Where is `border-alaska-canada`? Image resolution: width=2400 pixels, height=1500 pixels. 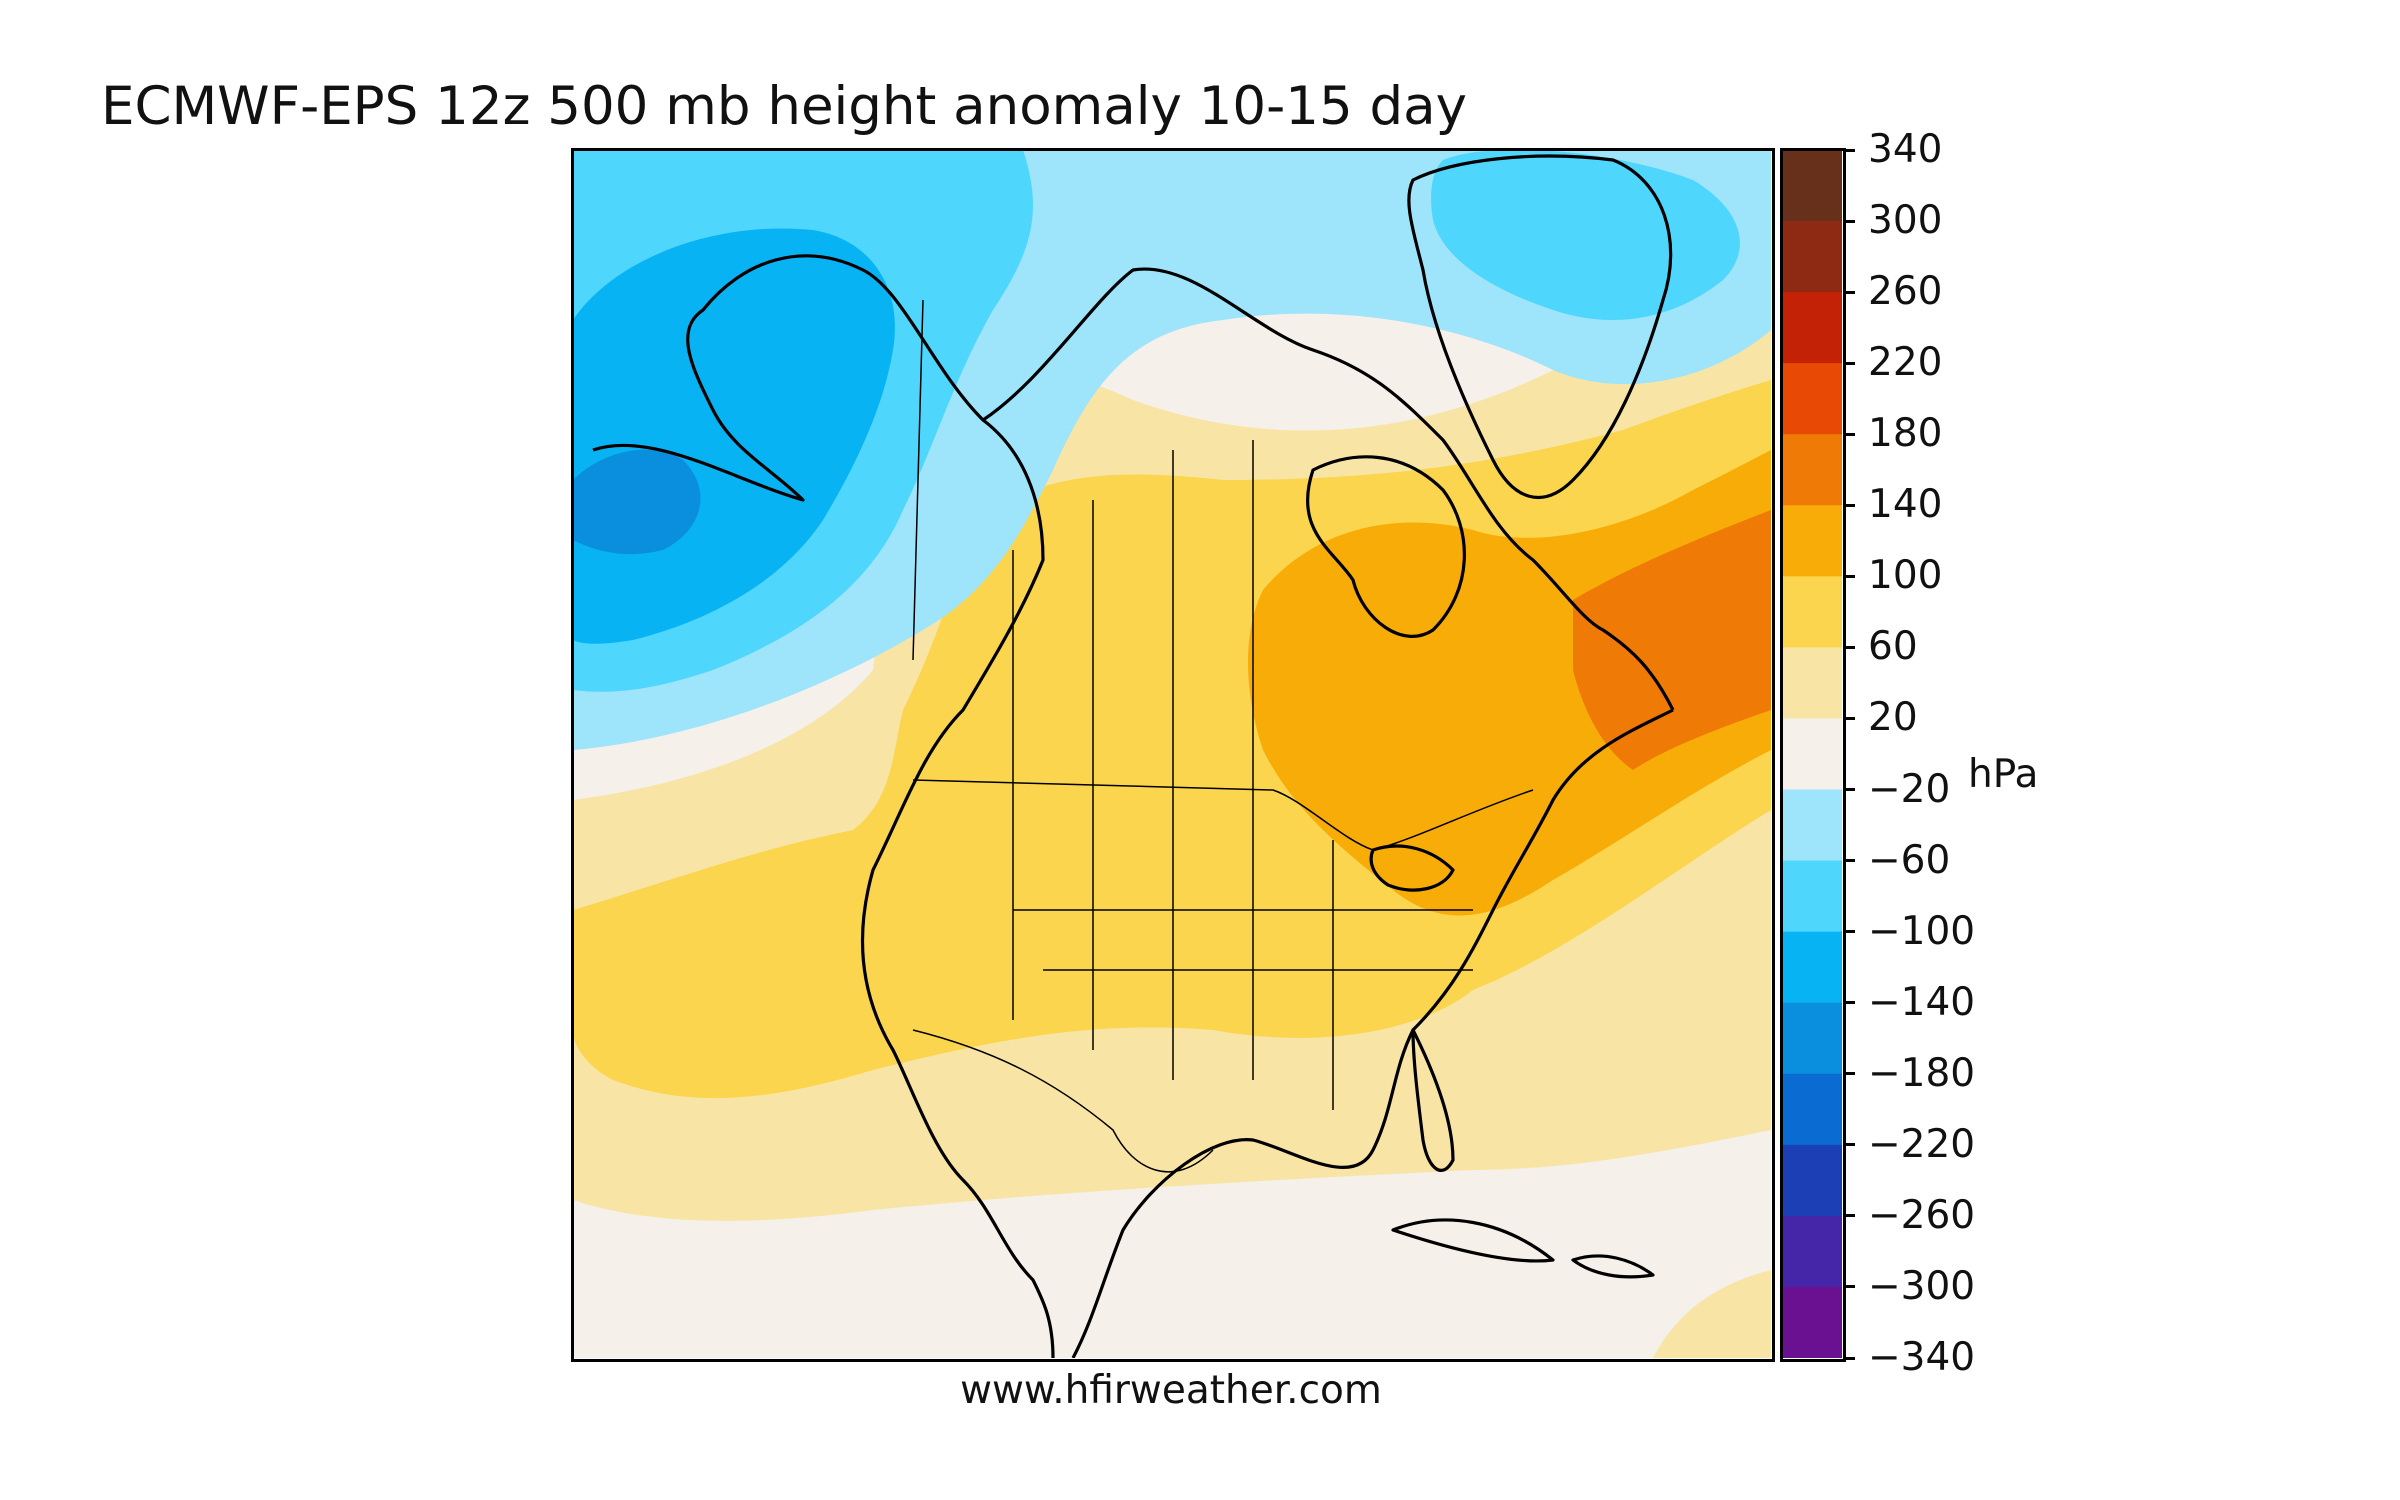
border-alaska-canada is located at coordinates (918, 480).